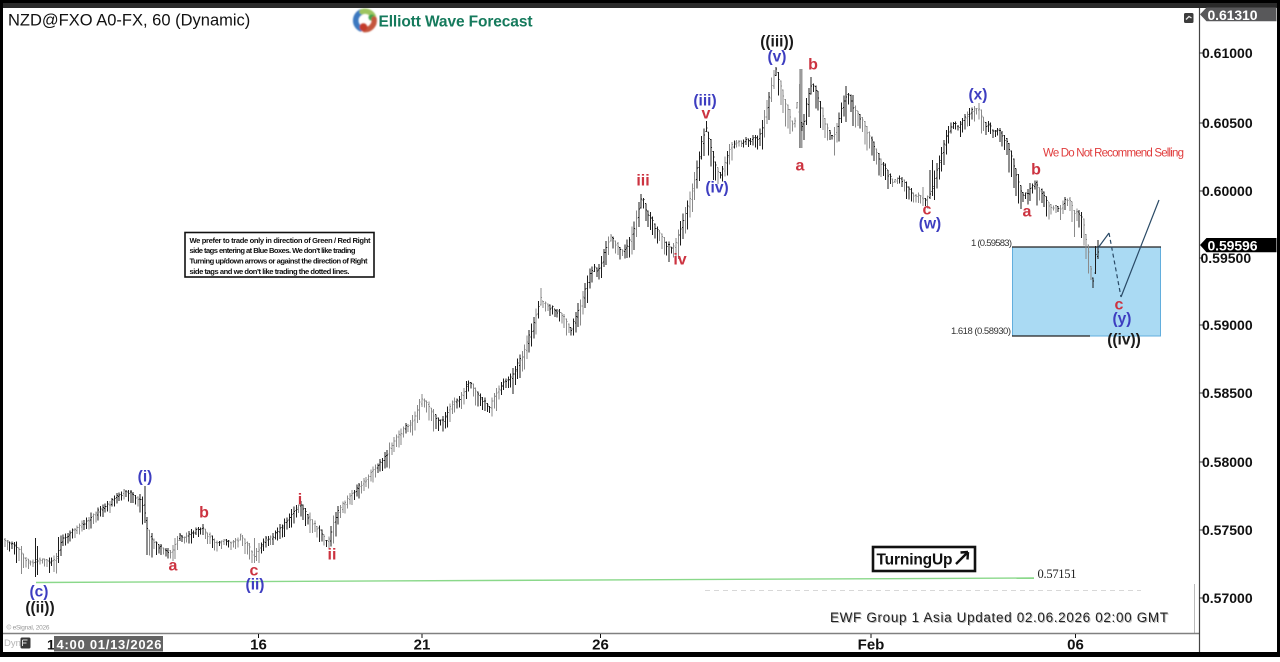 This screenshot has width=1280, height=662. Describe the element at coordinates (1122, 319) in the screenshot. I see `svg-text: (y)` at that location.